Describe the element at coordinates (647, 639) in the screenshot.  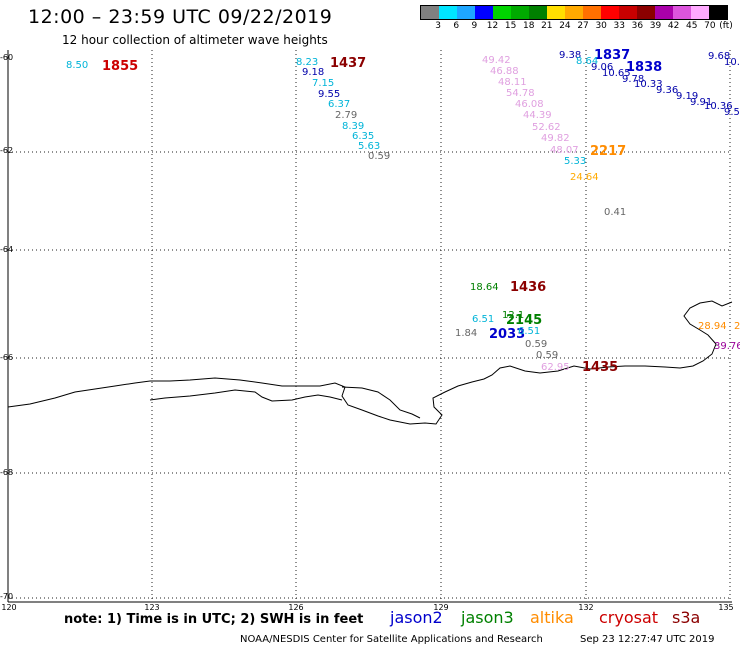
I see `footer-timestamp: Sep 23 12:27:47 UTC 2019` at that location.